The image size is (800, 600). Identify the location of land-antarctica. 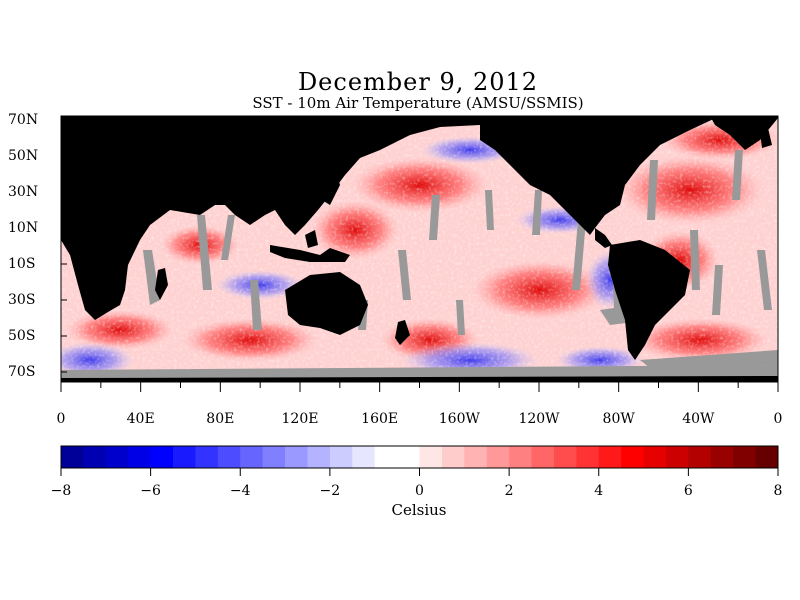
(419, 379).